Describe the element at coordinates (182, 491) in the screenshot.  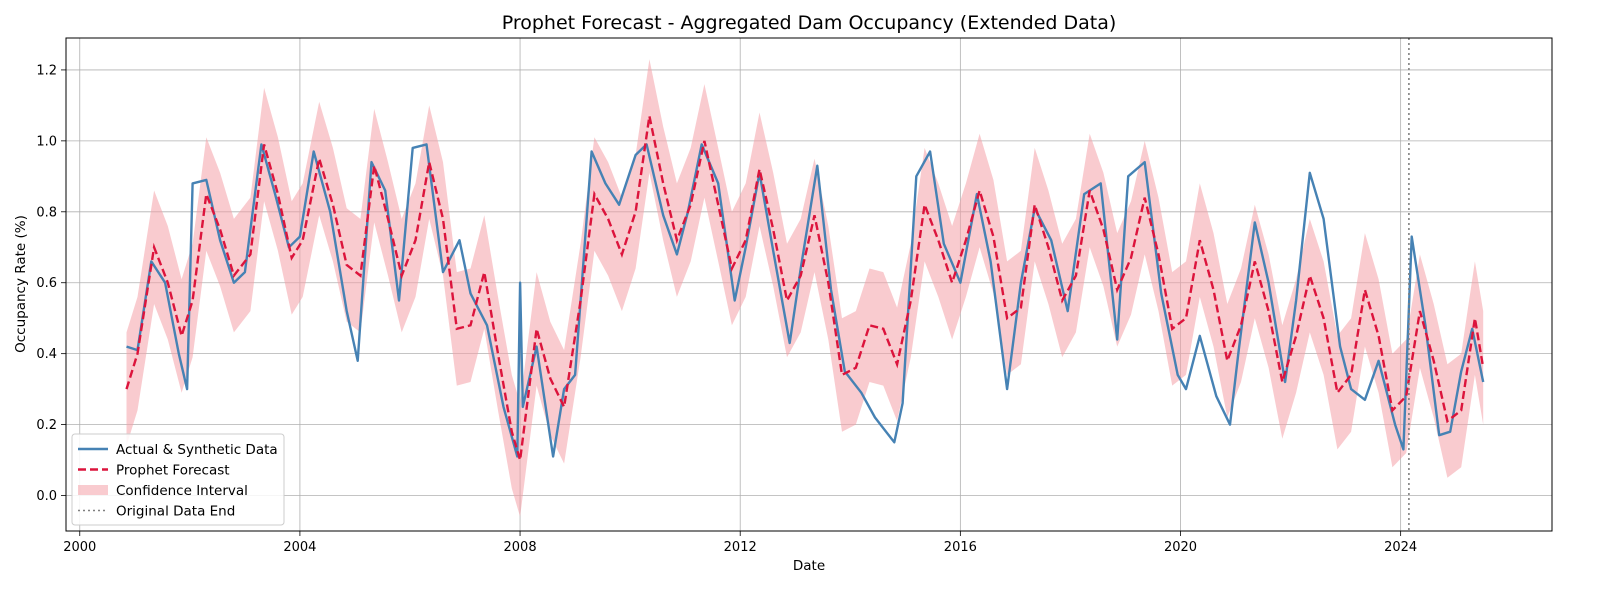
I see `legend-label: Confidence Interval` at that location.